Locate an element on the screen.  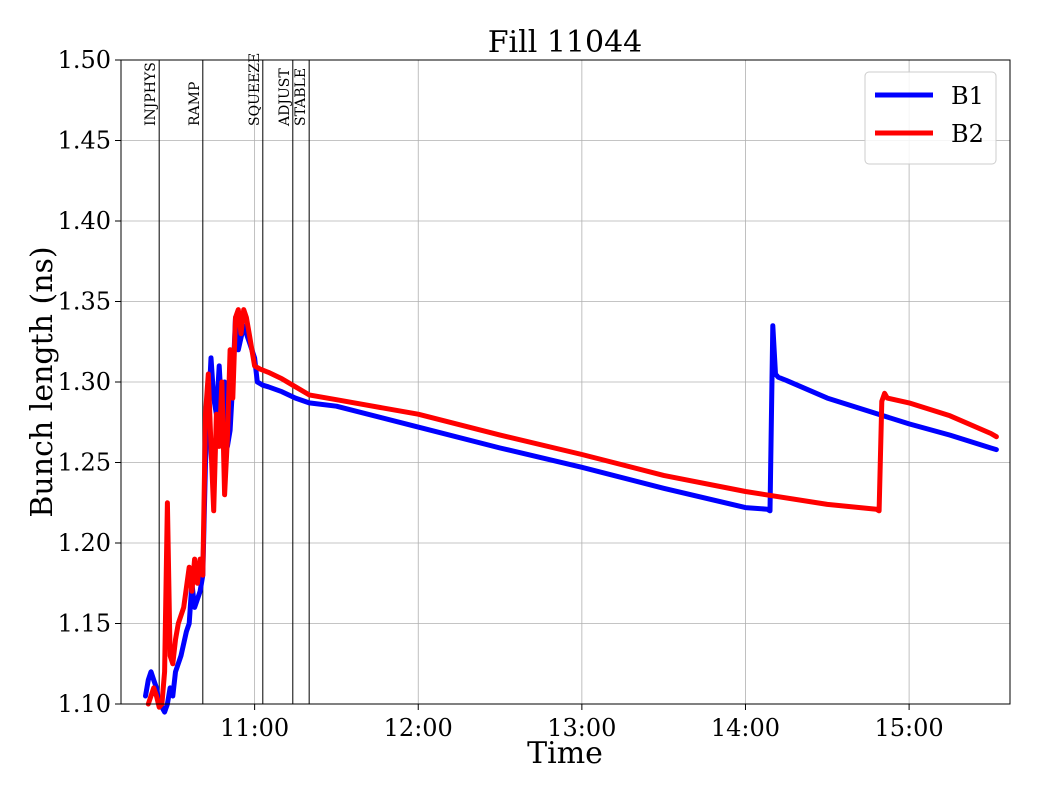
y-tick-label: 1.20 is located at coordinates (84, 543).